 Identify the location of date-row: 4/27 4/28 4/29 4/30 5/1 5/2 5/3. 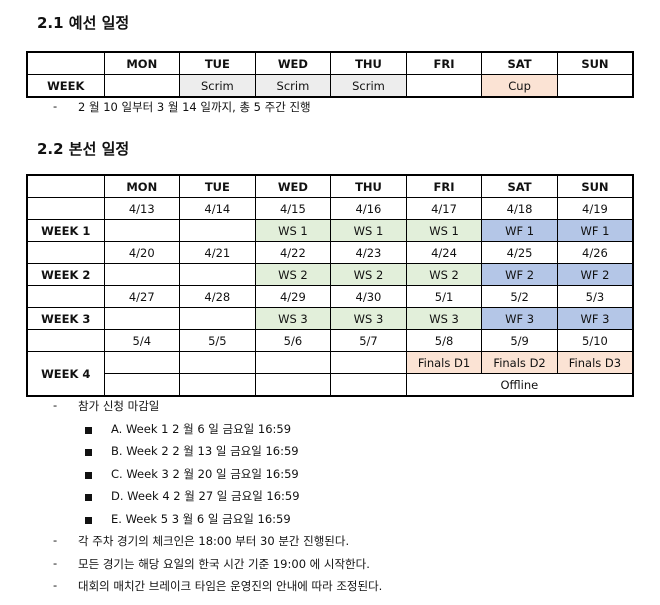
(330, 296).